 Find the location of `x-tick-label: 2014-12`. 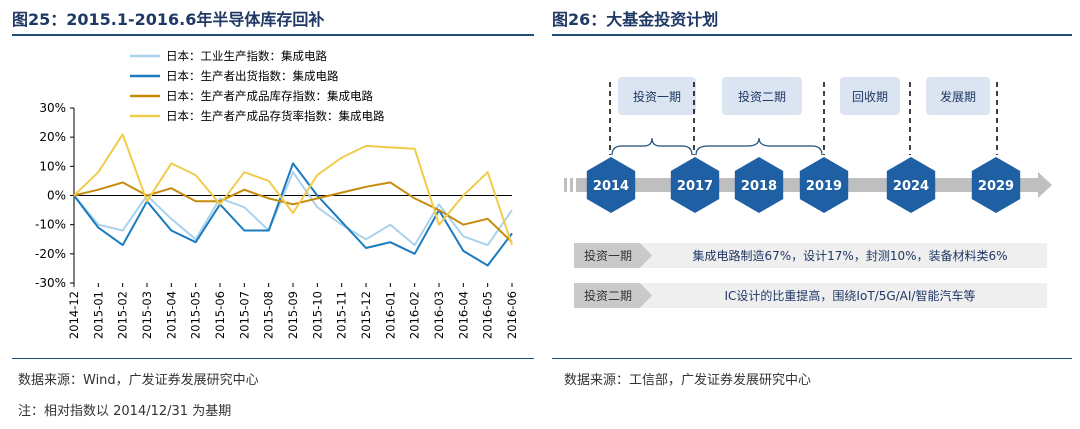

x-tick-label: 2014-12 is located at coordinates (74, 315).